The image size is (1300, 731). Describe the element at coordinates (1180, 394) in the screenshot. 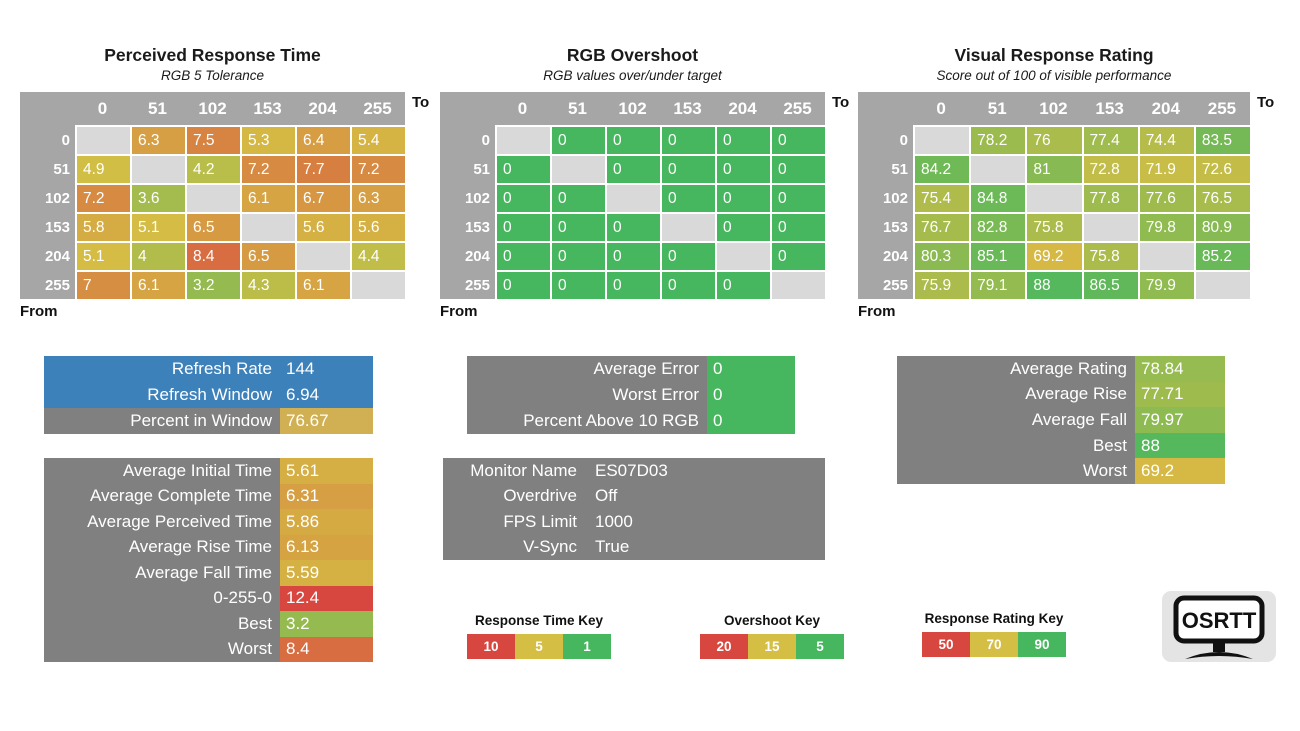

I see `stat-value: 77.71` at that location.